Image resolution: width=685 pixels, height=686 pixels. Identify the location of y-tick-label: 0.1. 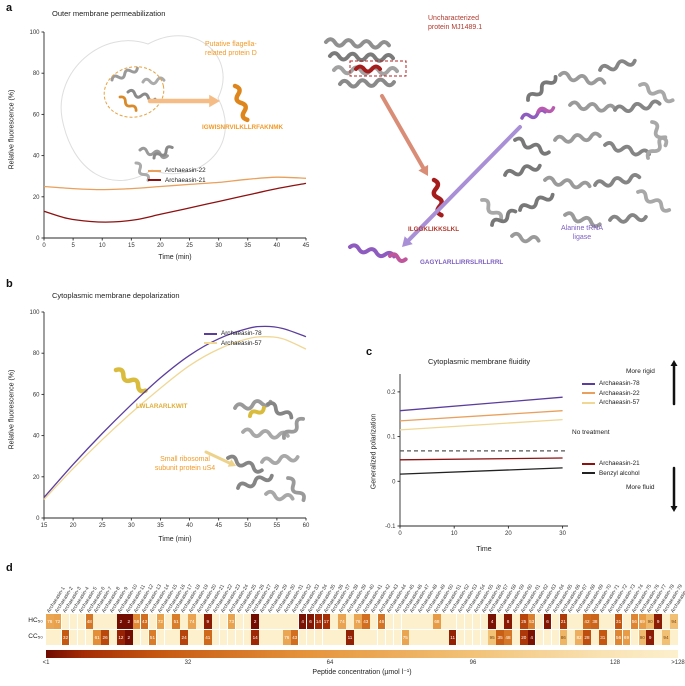
(391, 438).